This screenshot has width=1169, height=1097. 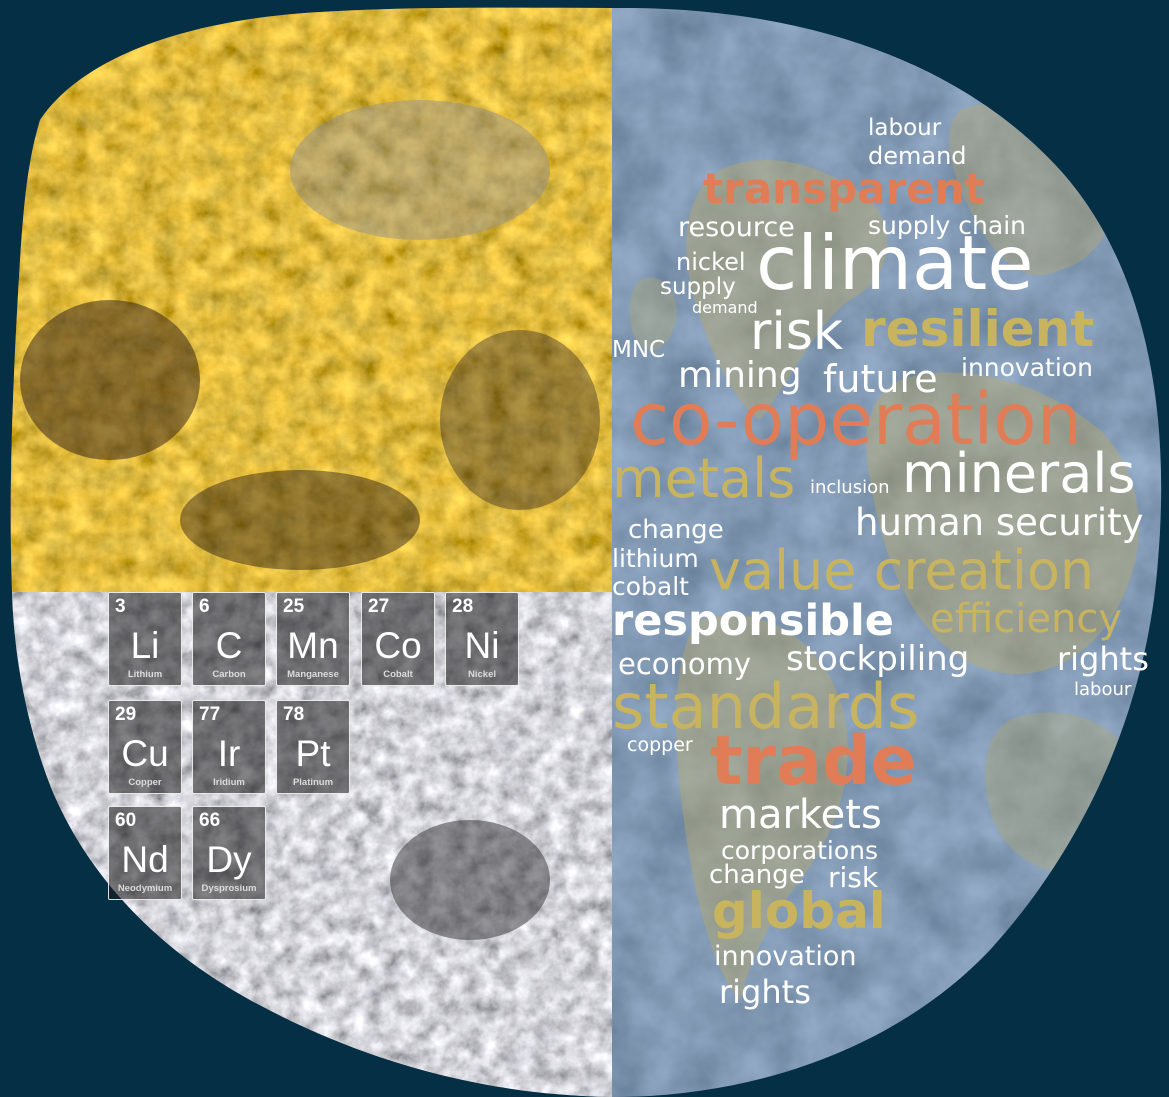 What do you see at coordinates (482, 645) in the screenshot?
I see `element-symbol: Ni` at bounding box center [482, 645].